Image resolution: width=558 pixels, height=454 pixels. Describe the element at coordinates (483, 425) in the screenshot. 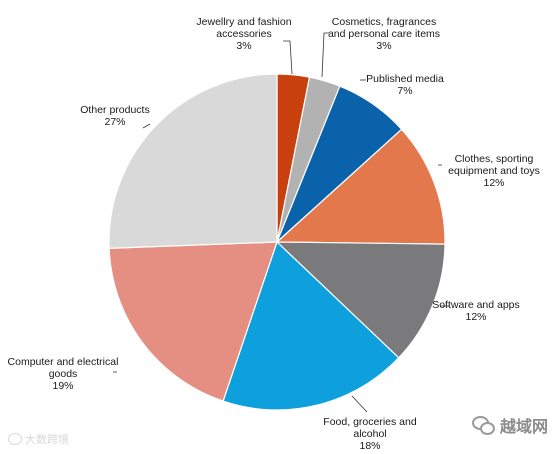

I see `wechat-icon` at that location.